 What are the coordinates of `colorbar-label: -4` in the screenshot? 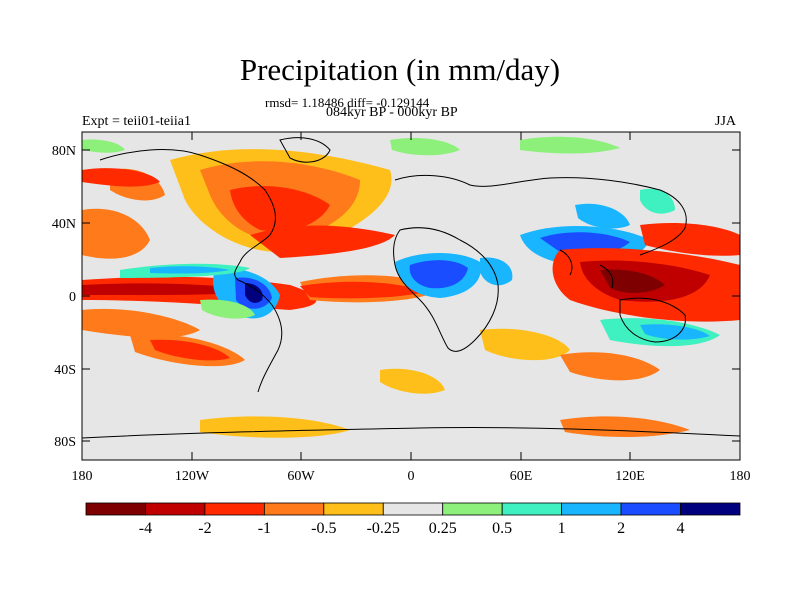 It's located at (145, 528).